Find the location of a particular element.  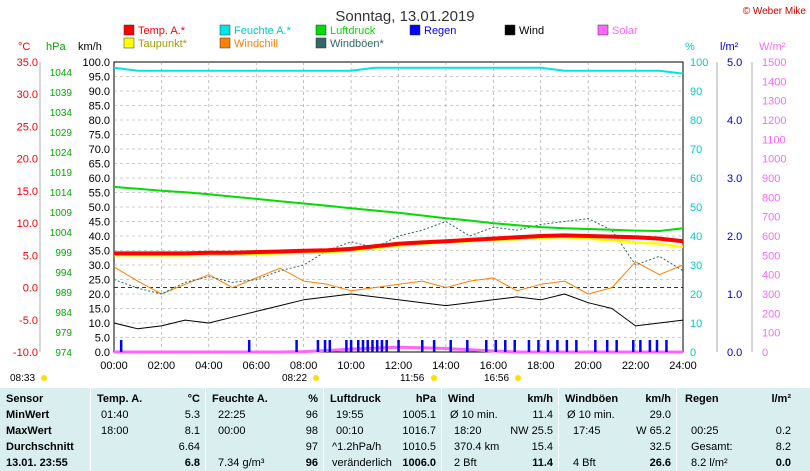

stats-row-label: MaxWert is located at coordinates (29, 431).